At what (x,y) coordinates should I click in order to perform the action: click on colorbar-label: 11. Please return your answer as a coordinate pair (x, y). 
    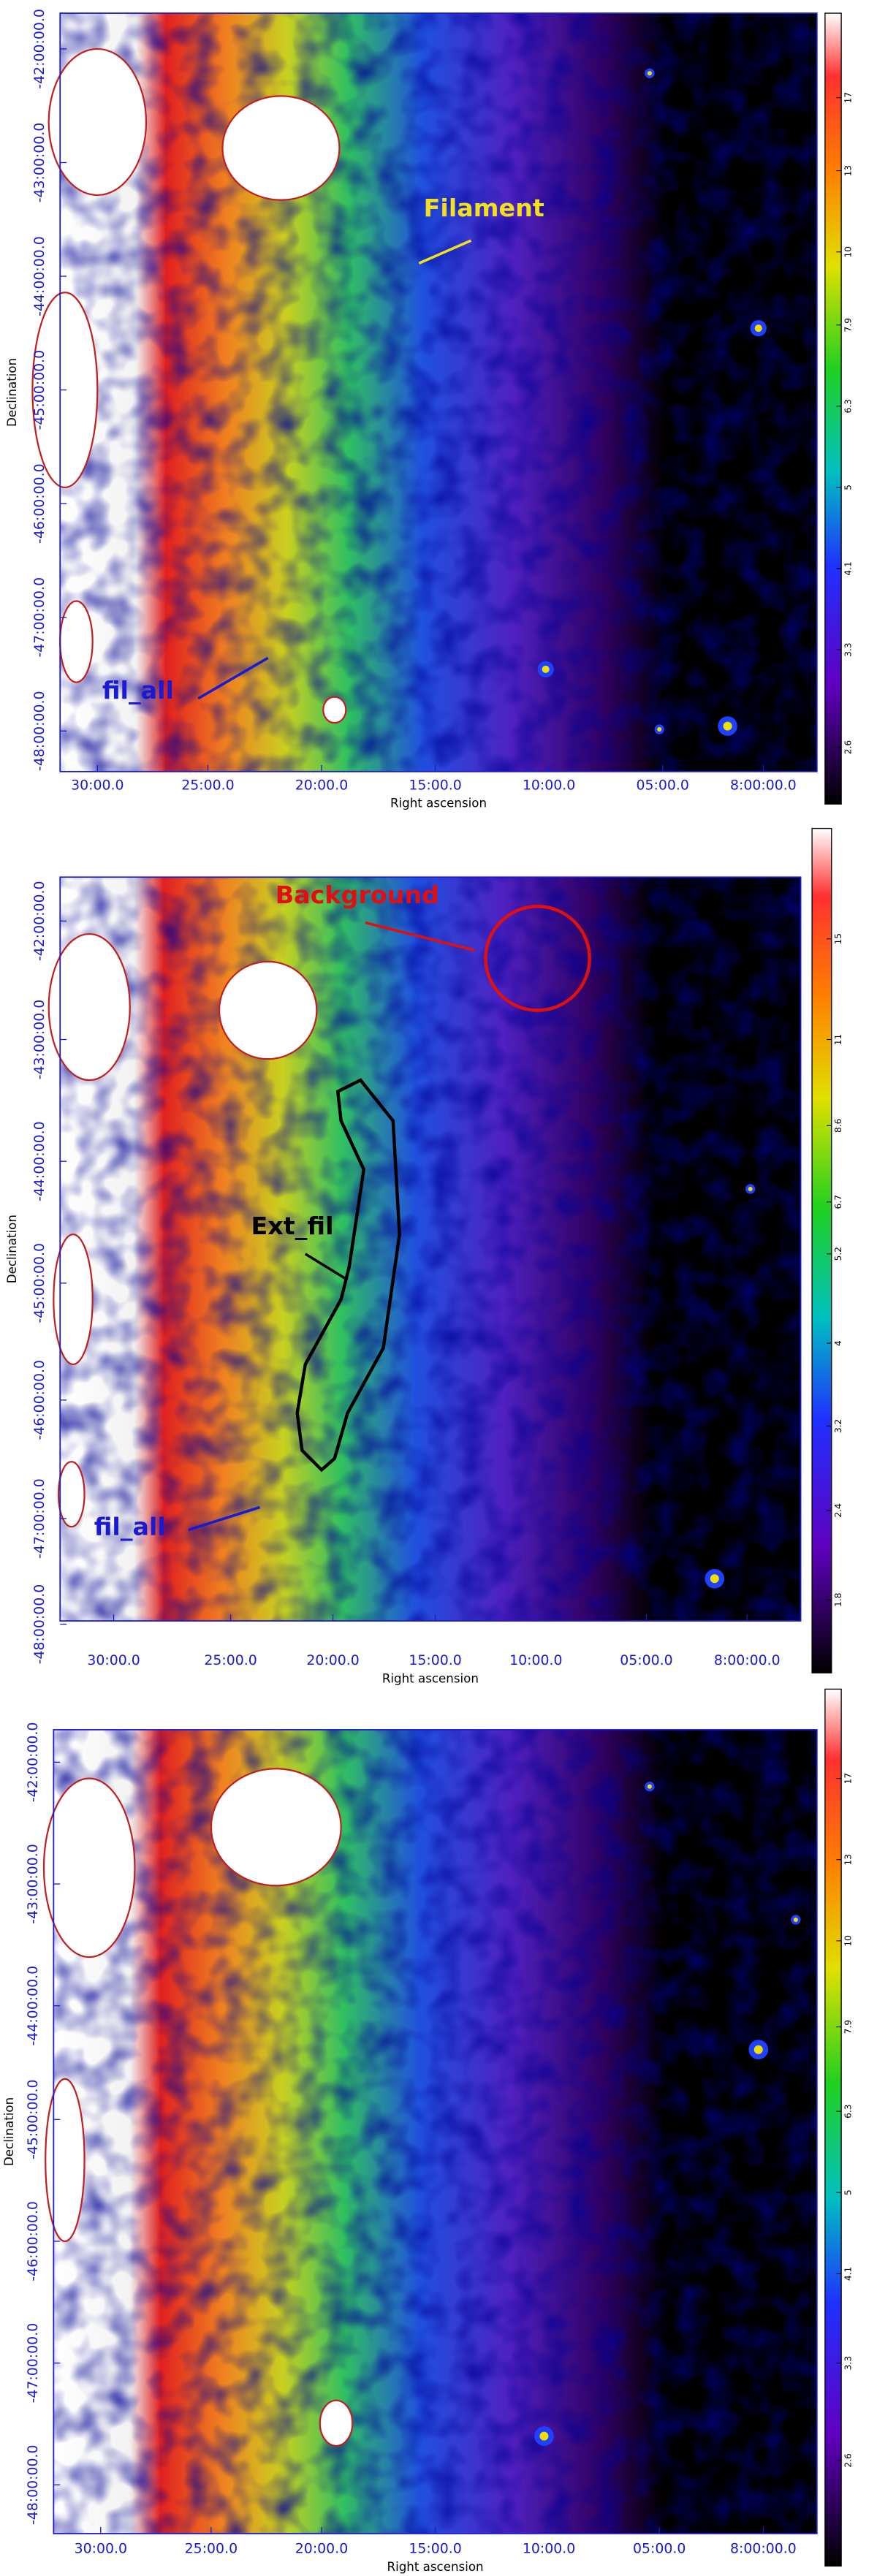
    Looking at the image, I should click on (838, 1040).